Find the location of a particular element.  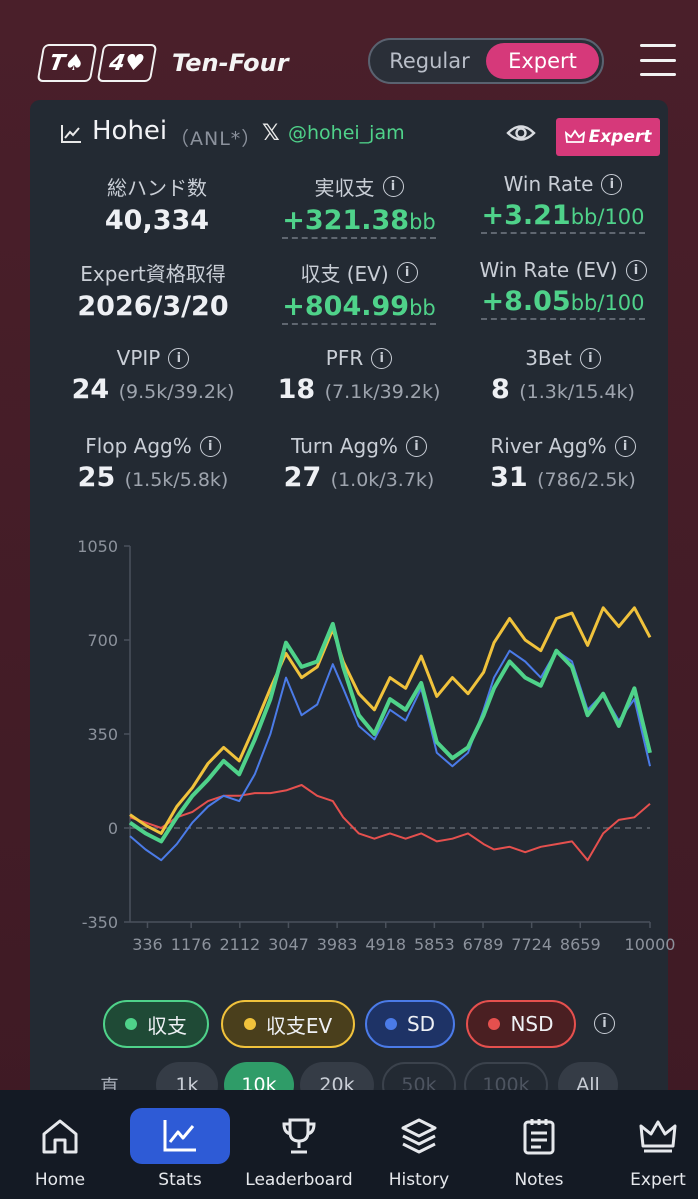

nav-expert: Expert is located at coordinates (650, 1144).